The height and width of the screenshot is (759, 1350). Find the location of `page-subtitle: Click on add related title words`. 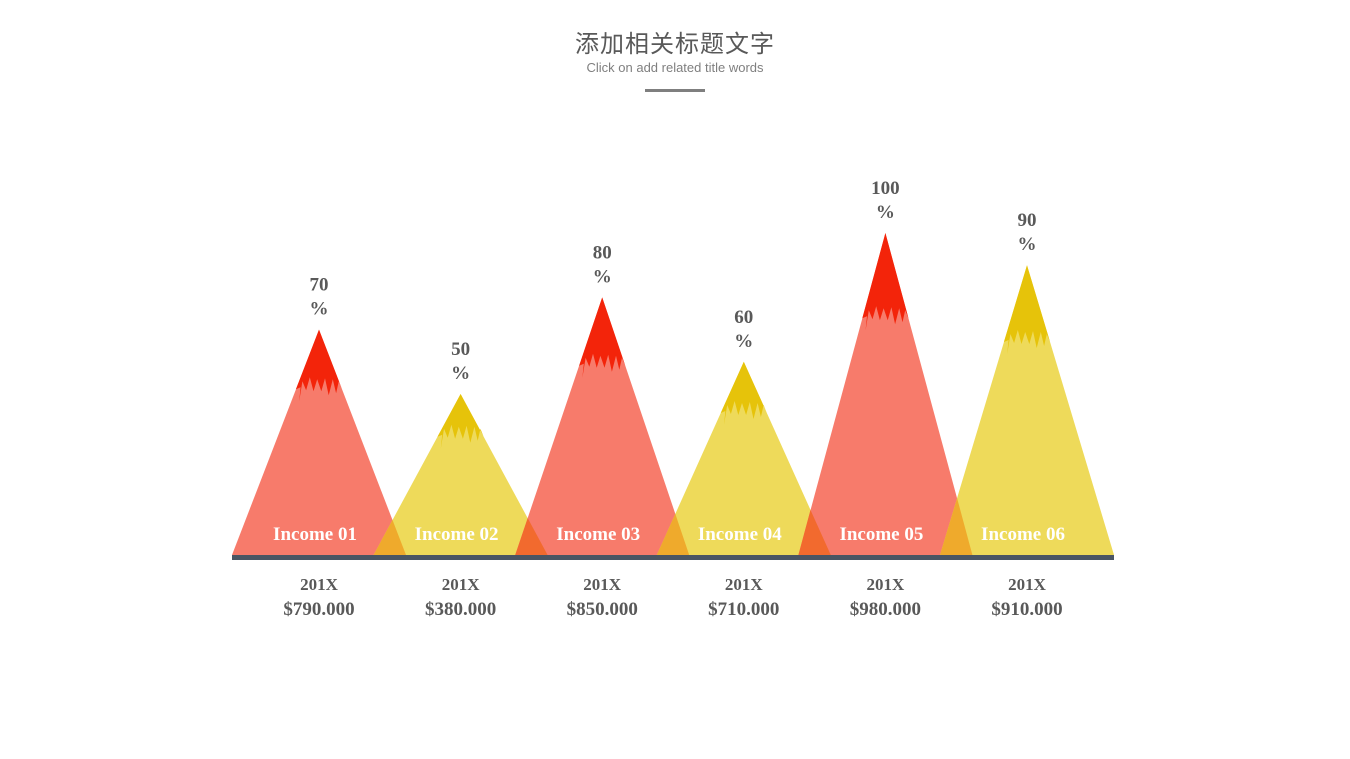

page-subtitle: Click on add related title words is located at coordinates (675, 67).